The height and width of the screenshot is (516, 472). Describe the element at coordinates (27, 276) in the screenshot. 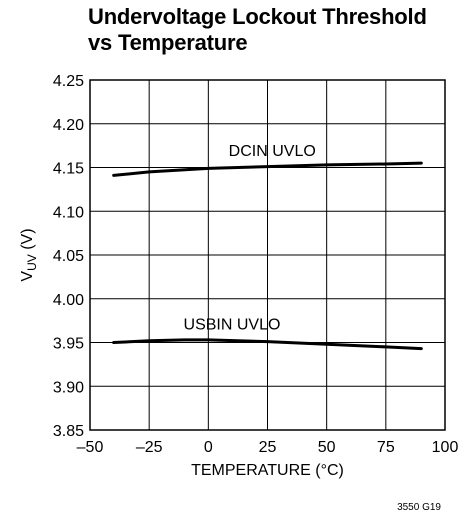

I see `y-axis-label-main: V` at that location.